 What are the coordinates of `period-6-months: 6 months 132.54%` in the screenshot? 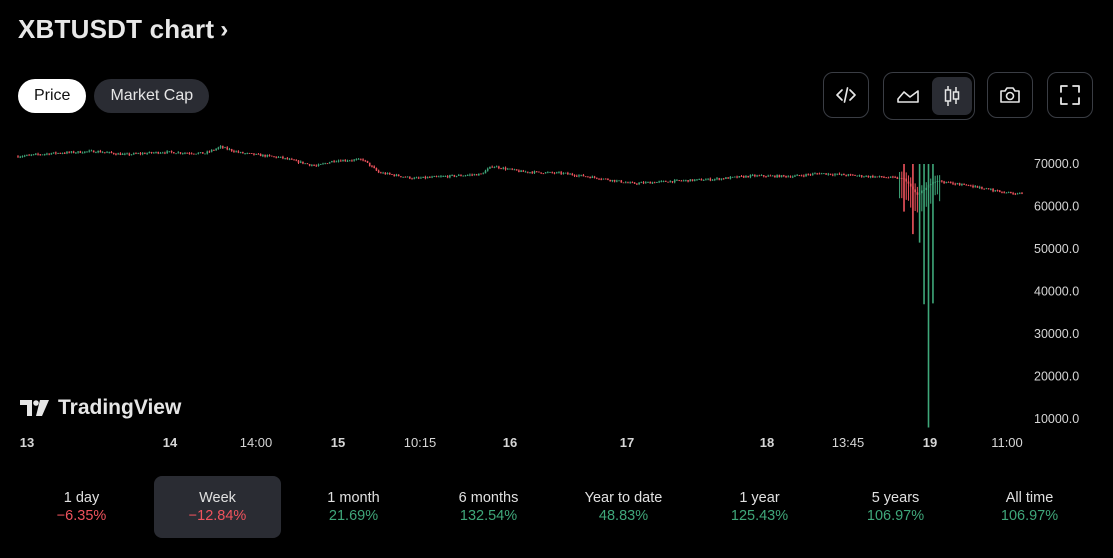 It's located at (488, 507).